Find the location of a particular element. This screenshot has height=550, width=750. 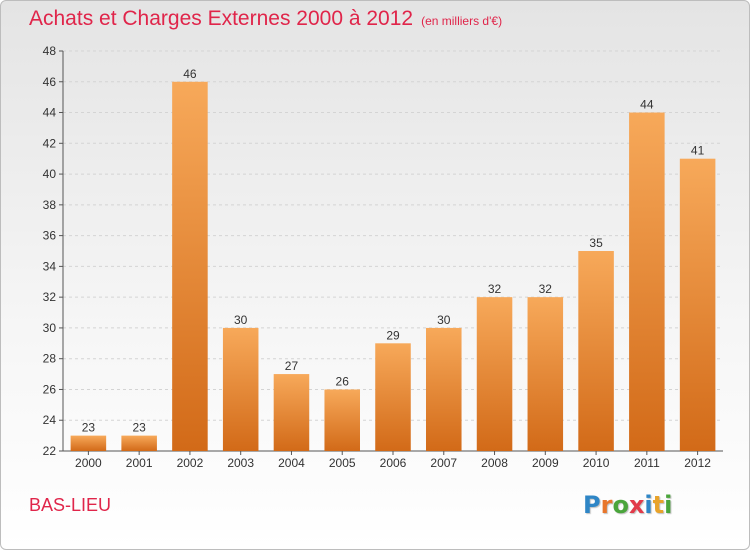

y-tick-label: 44 is located at coordinates (50, 113).